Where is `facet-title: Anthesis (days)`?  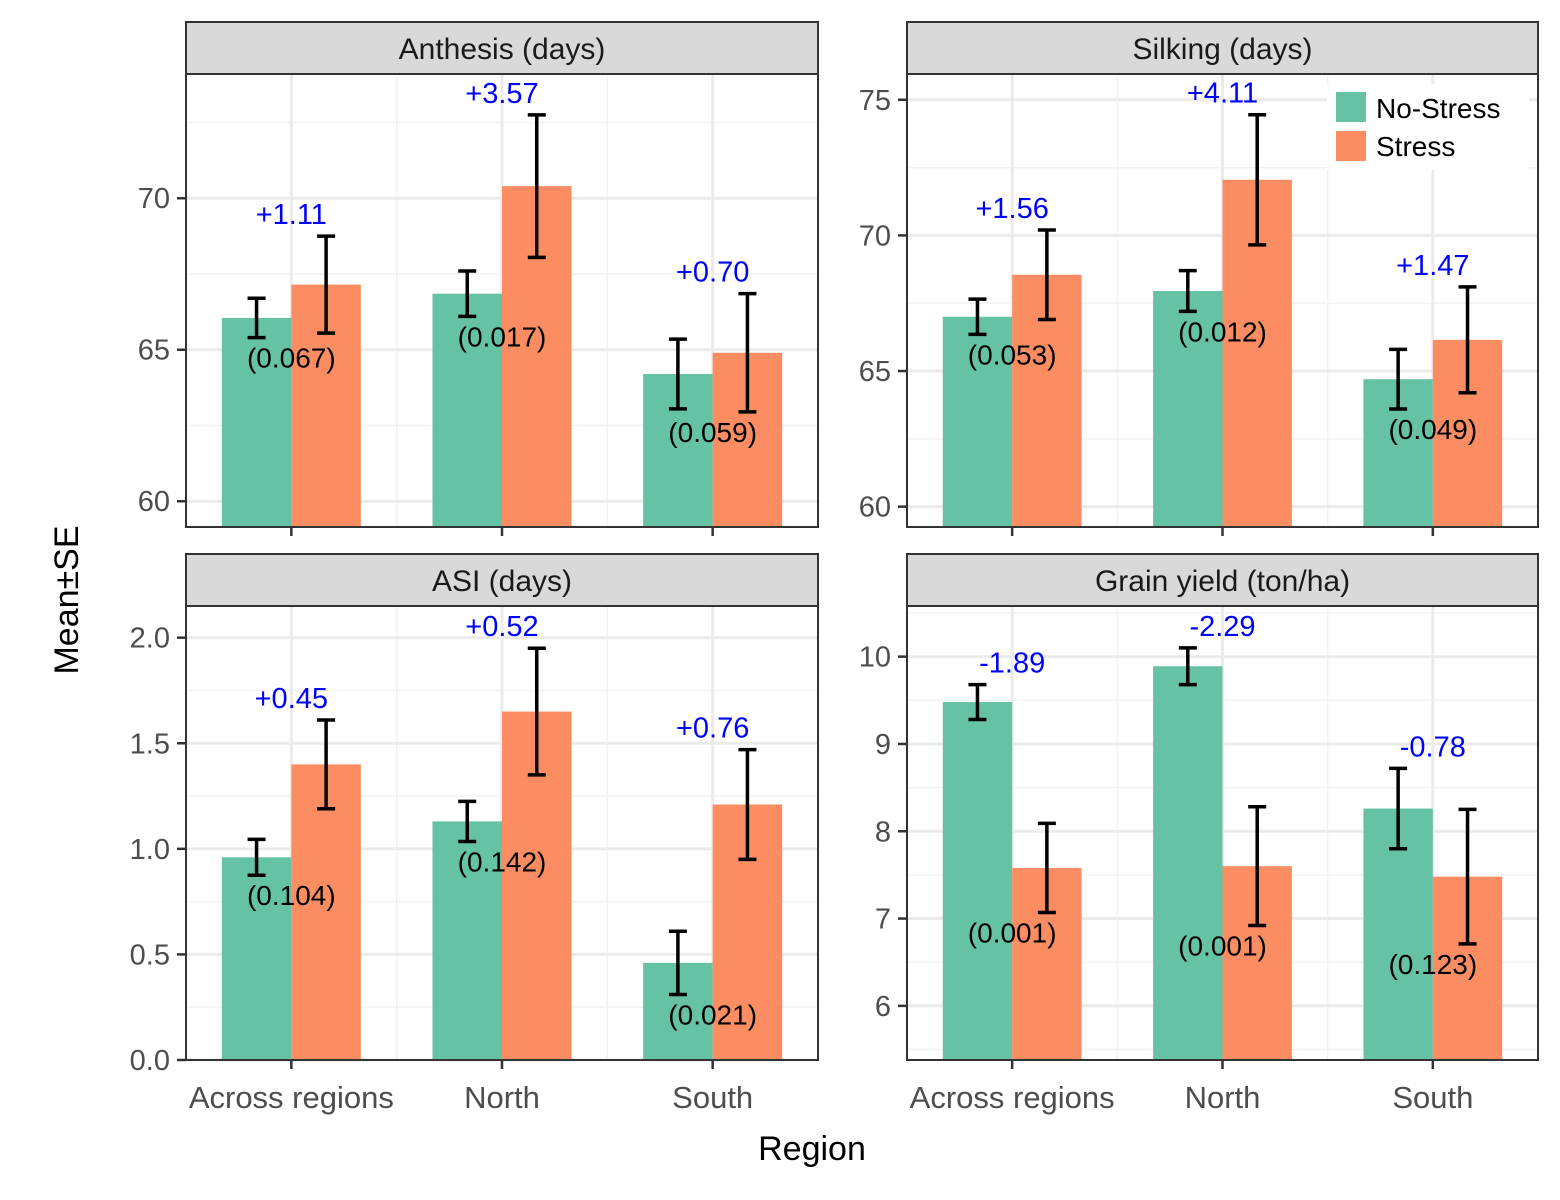
facet-title: Anthesis (days) is located at coordinates (502, 49).